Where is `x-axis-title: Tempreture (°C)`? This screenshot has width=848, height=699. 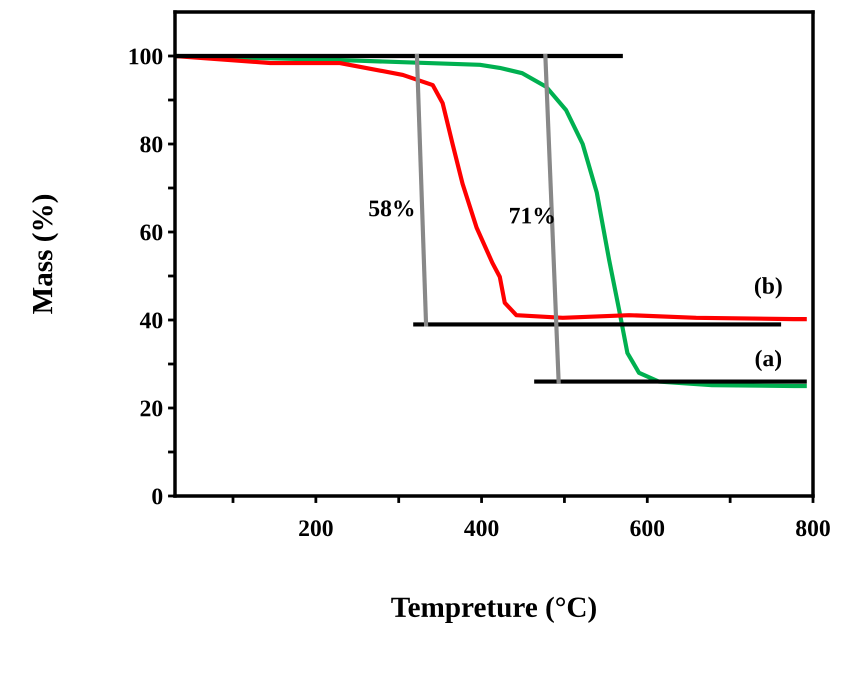 x-axis-title: Tempreture (°C) is located at coordinates (493, 610).